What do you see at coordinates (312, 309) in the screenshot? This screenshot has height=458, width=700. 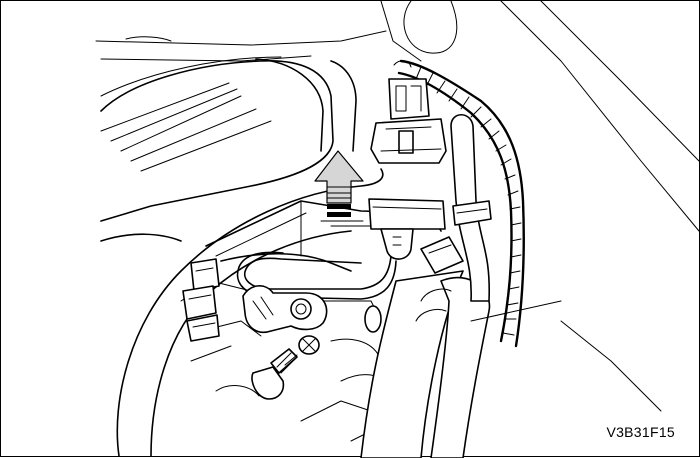 I see `camshaft-sensor` at bounding box center [312, 309].